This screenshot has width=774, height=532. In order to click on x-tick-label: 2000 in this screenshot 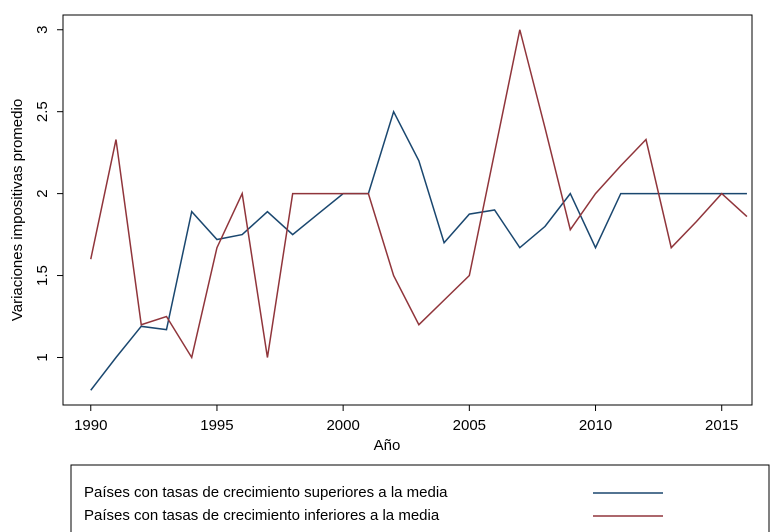, I will do `click(342, 425)`.